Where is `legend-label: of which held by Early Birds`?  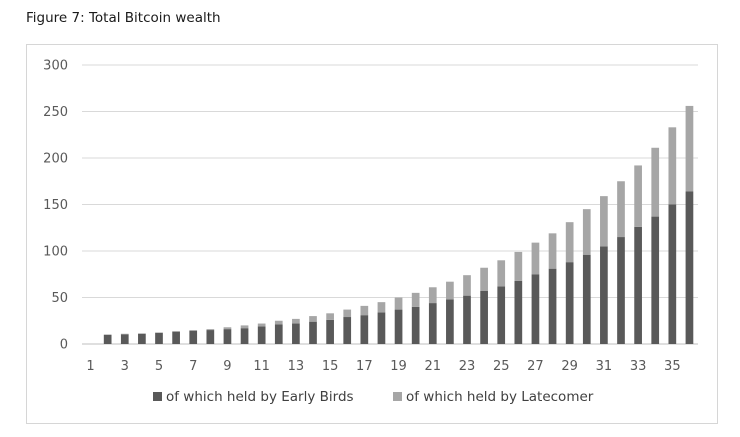
legend-label: of which held by Early Birds is located at coordinates (260, 397).